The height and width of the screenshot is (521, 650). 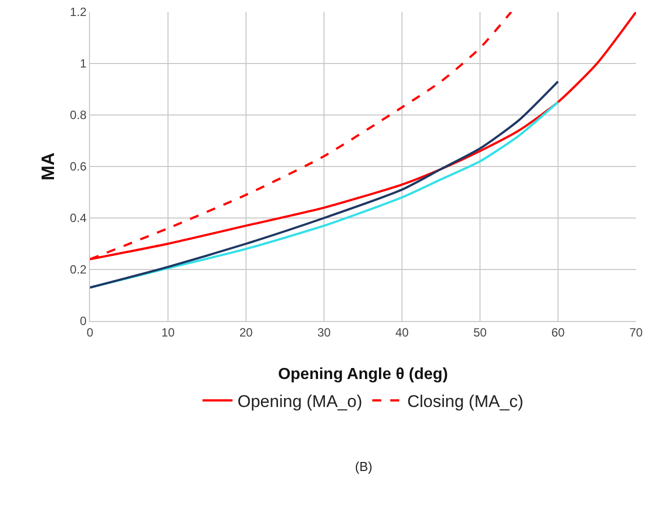 What do you see at coordinates (83, 321) in the screenshot?
I see `y-tick-label: 0` at bounding box center [83, 321].